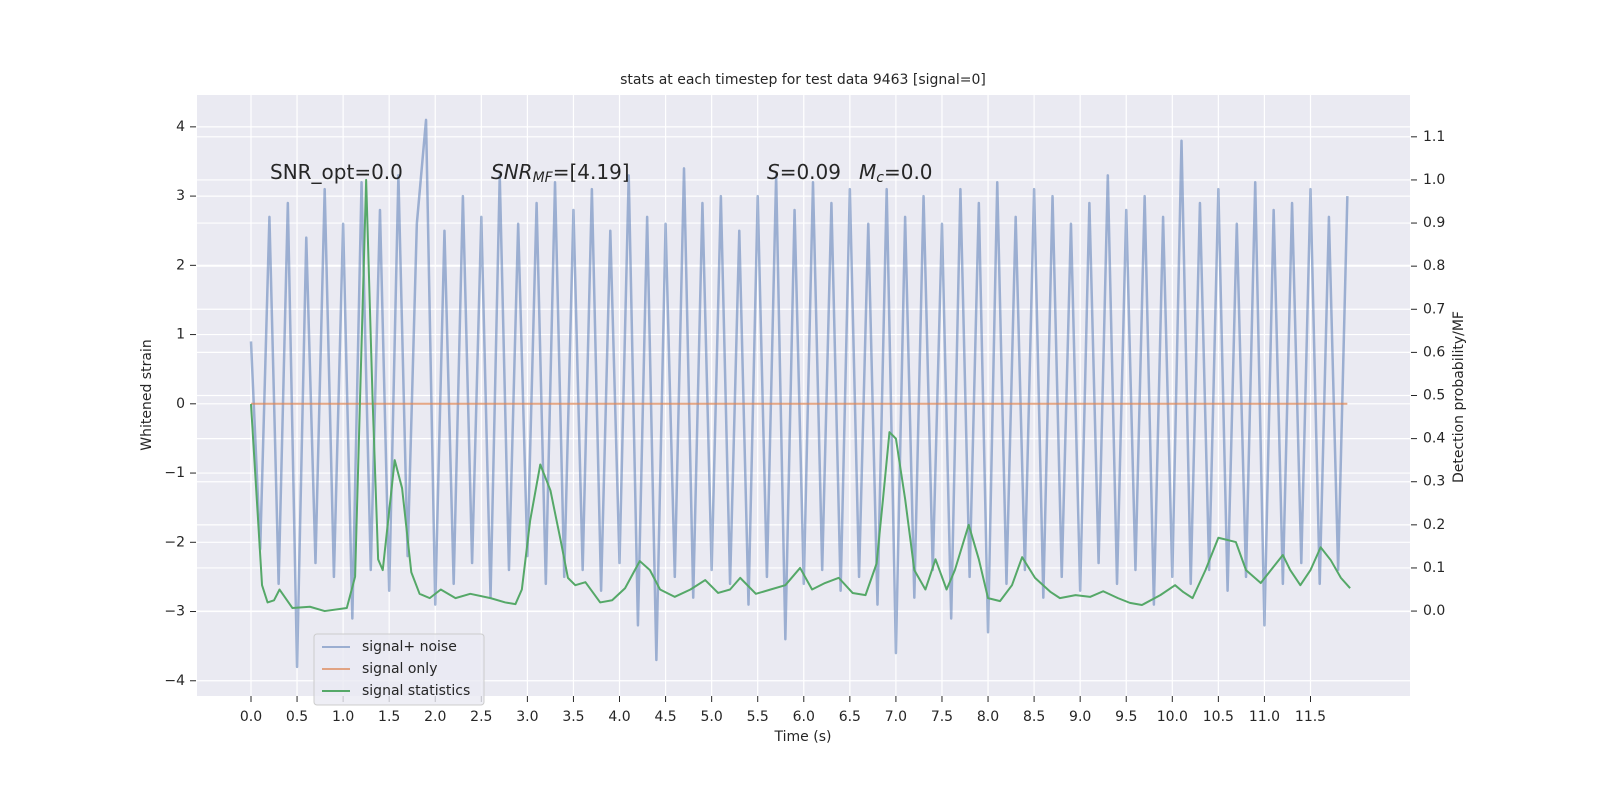 The width and height of the screenshot is (1600, 800). What do you see at coordinates (1434, 266) in the screenshot?
I see `y2-tick-label: 0.8` at bounding box center [1434, 266].